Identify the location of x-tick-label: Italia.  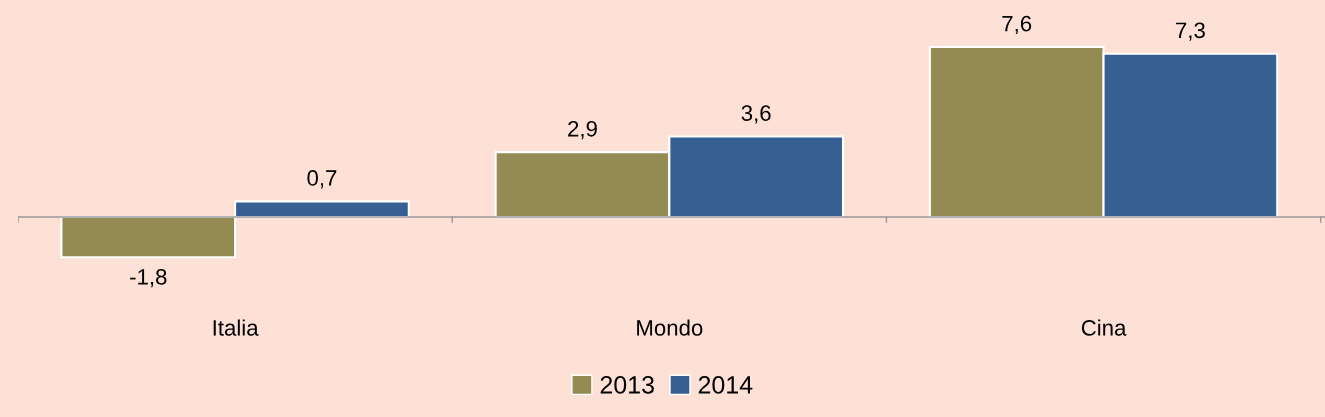
(236, 327).